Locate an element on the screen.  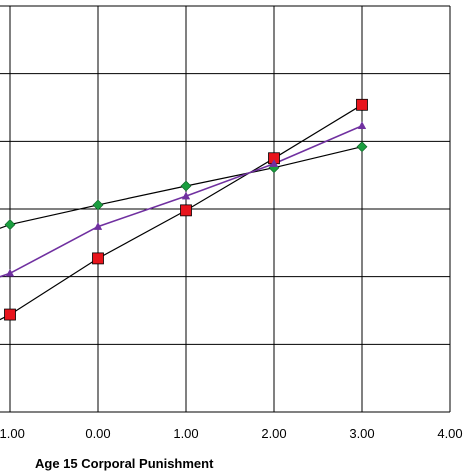
x-tick-label: 1.00 is located at coordinates (185, 433).